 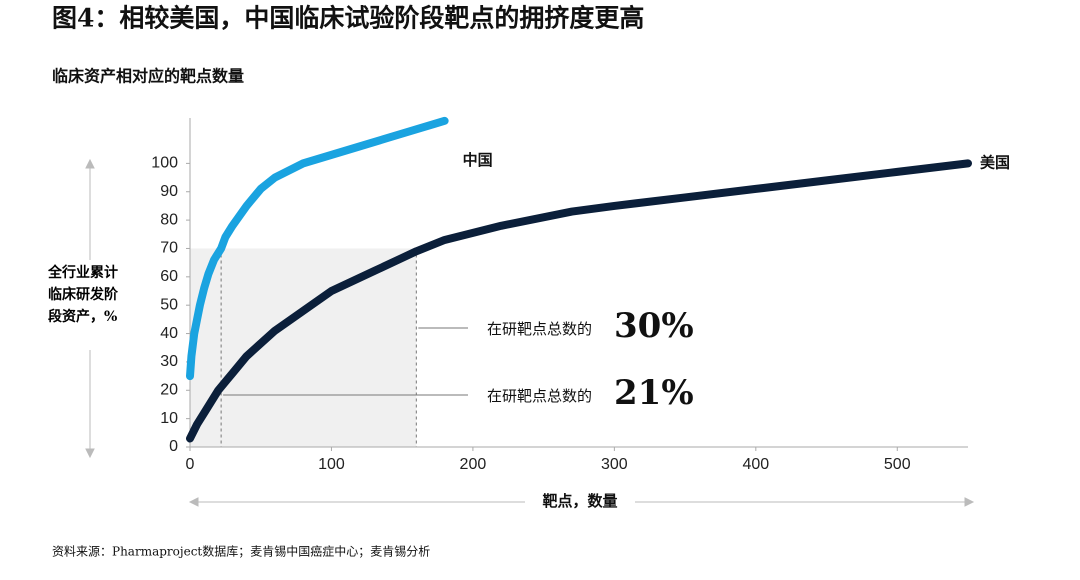 I want to click on y-tick-label: 10, so click(x=169, y=418).